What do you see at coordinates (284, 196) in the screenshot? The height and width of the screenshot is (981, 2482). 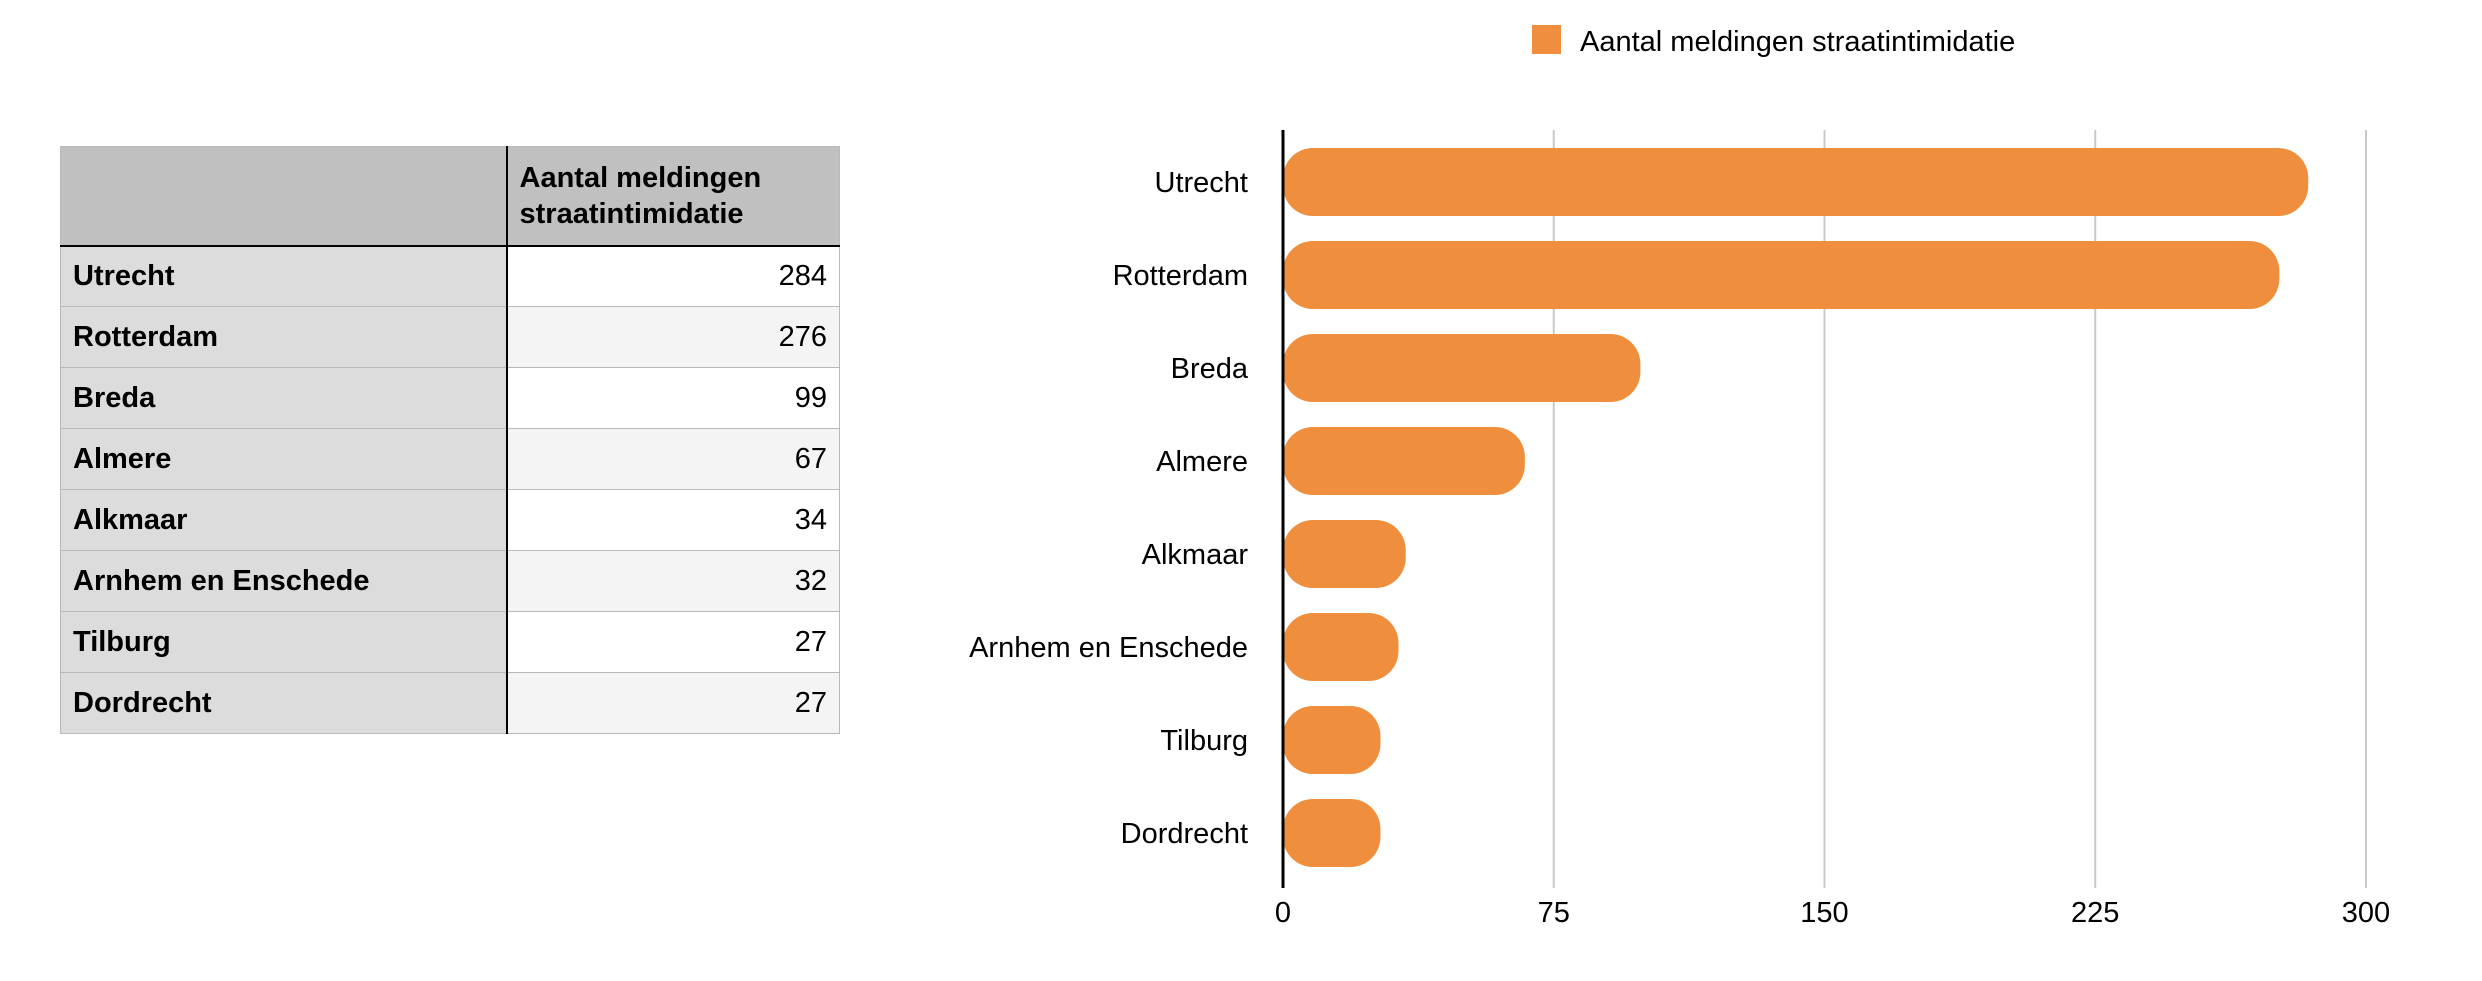 I see `table-corner-cell` at bounding box center [284, 196].